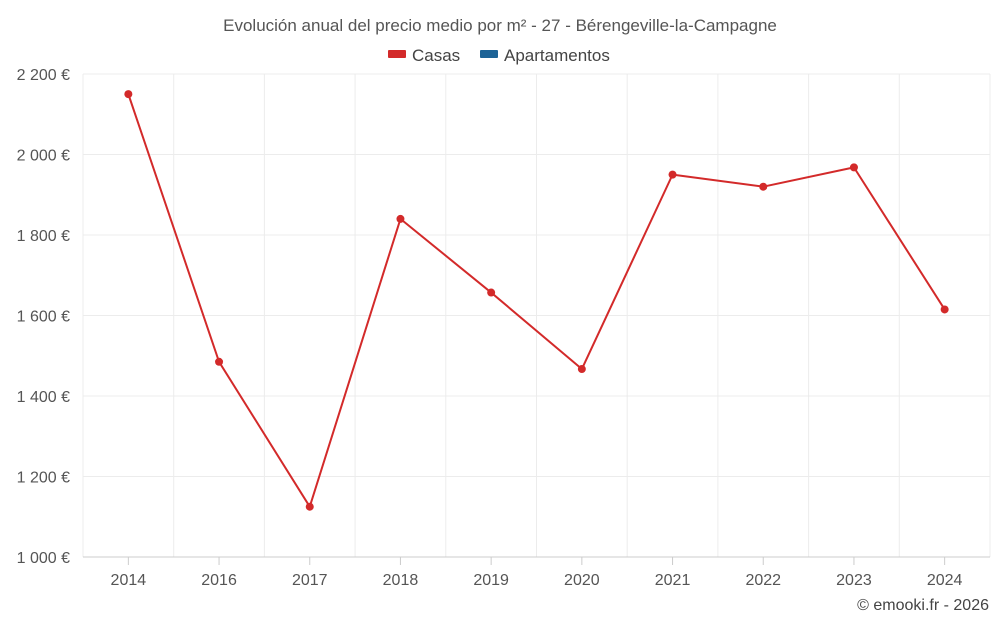 This screenshot has height=630, width=1000. Describe the element at coordinates (923, 605) in the screenshot. I see `credit-text: © emooki.fr - 2026` at that location.